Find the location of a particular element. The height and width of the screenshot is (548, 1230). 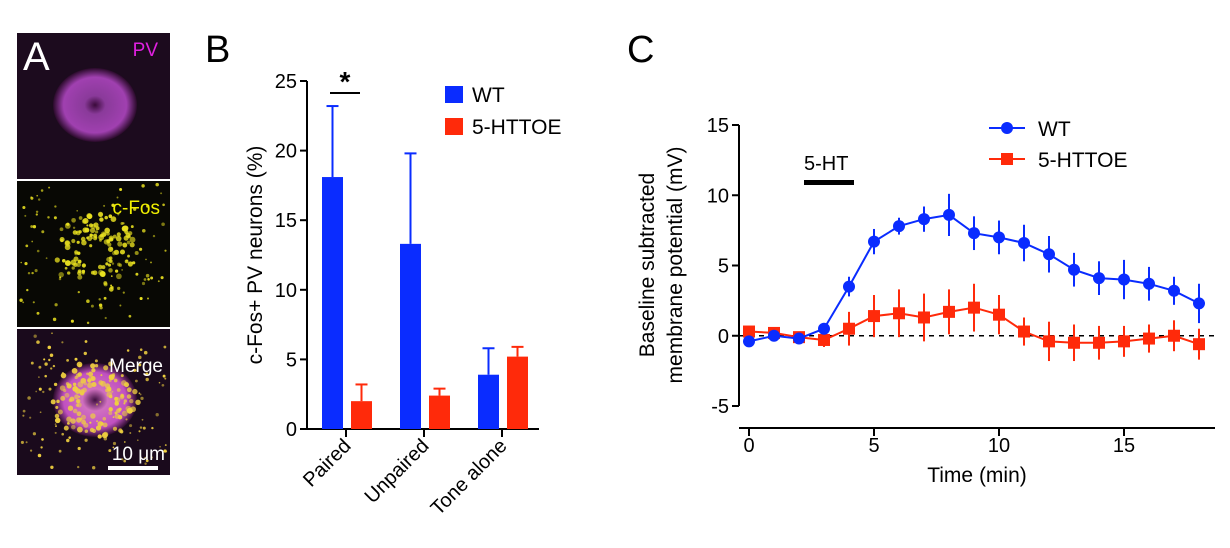

panel-a: A PV c-Fos Merge 10 μm is located at coordinates (93, 254).